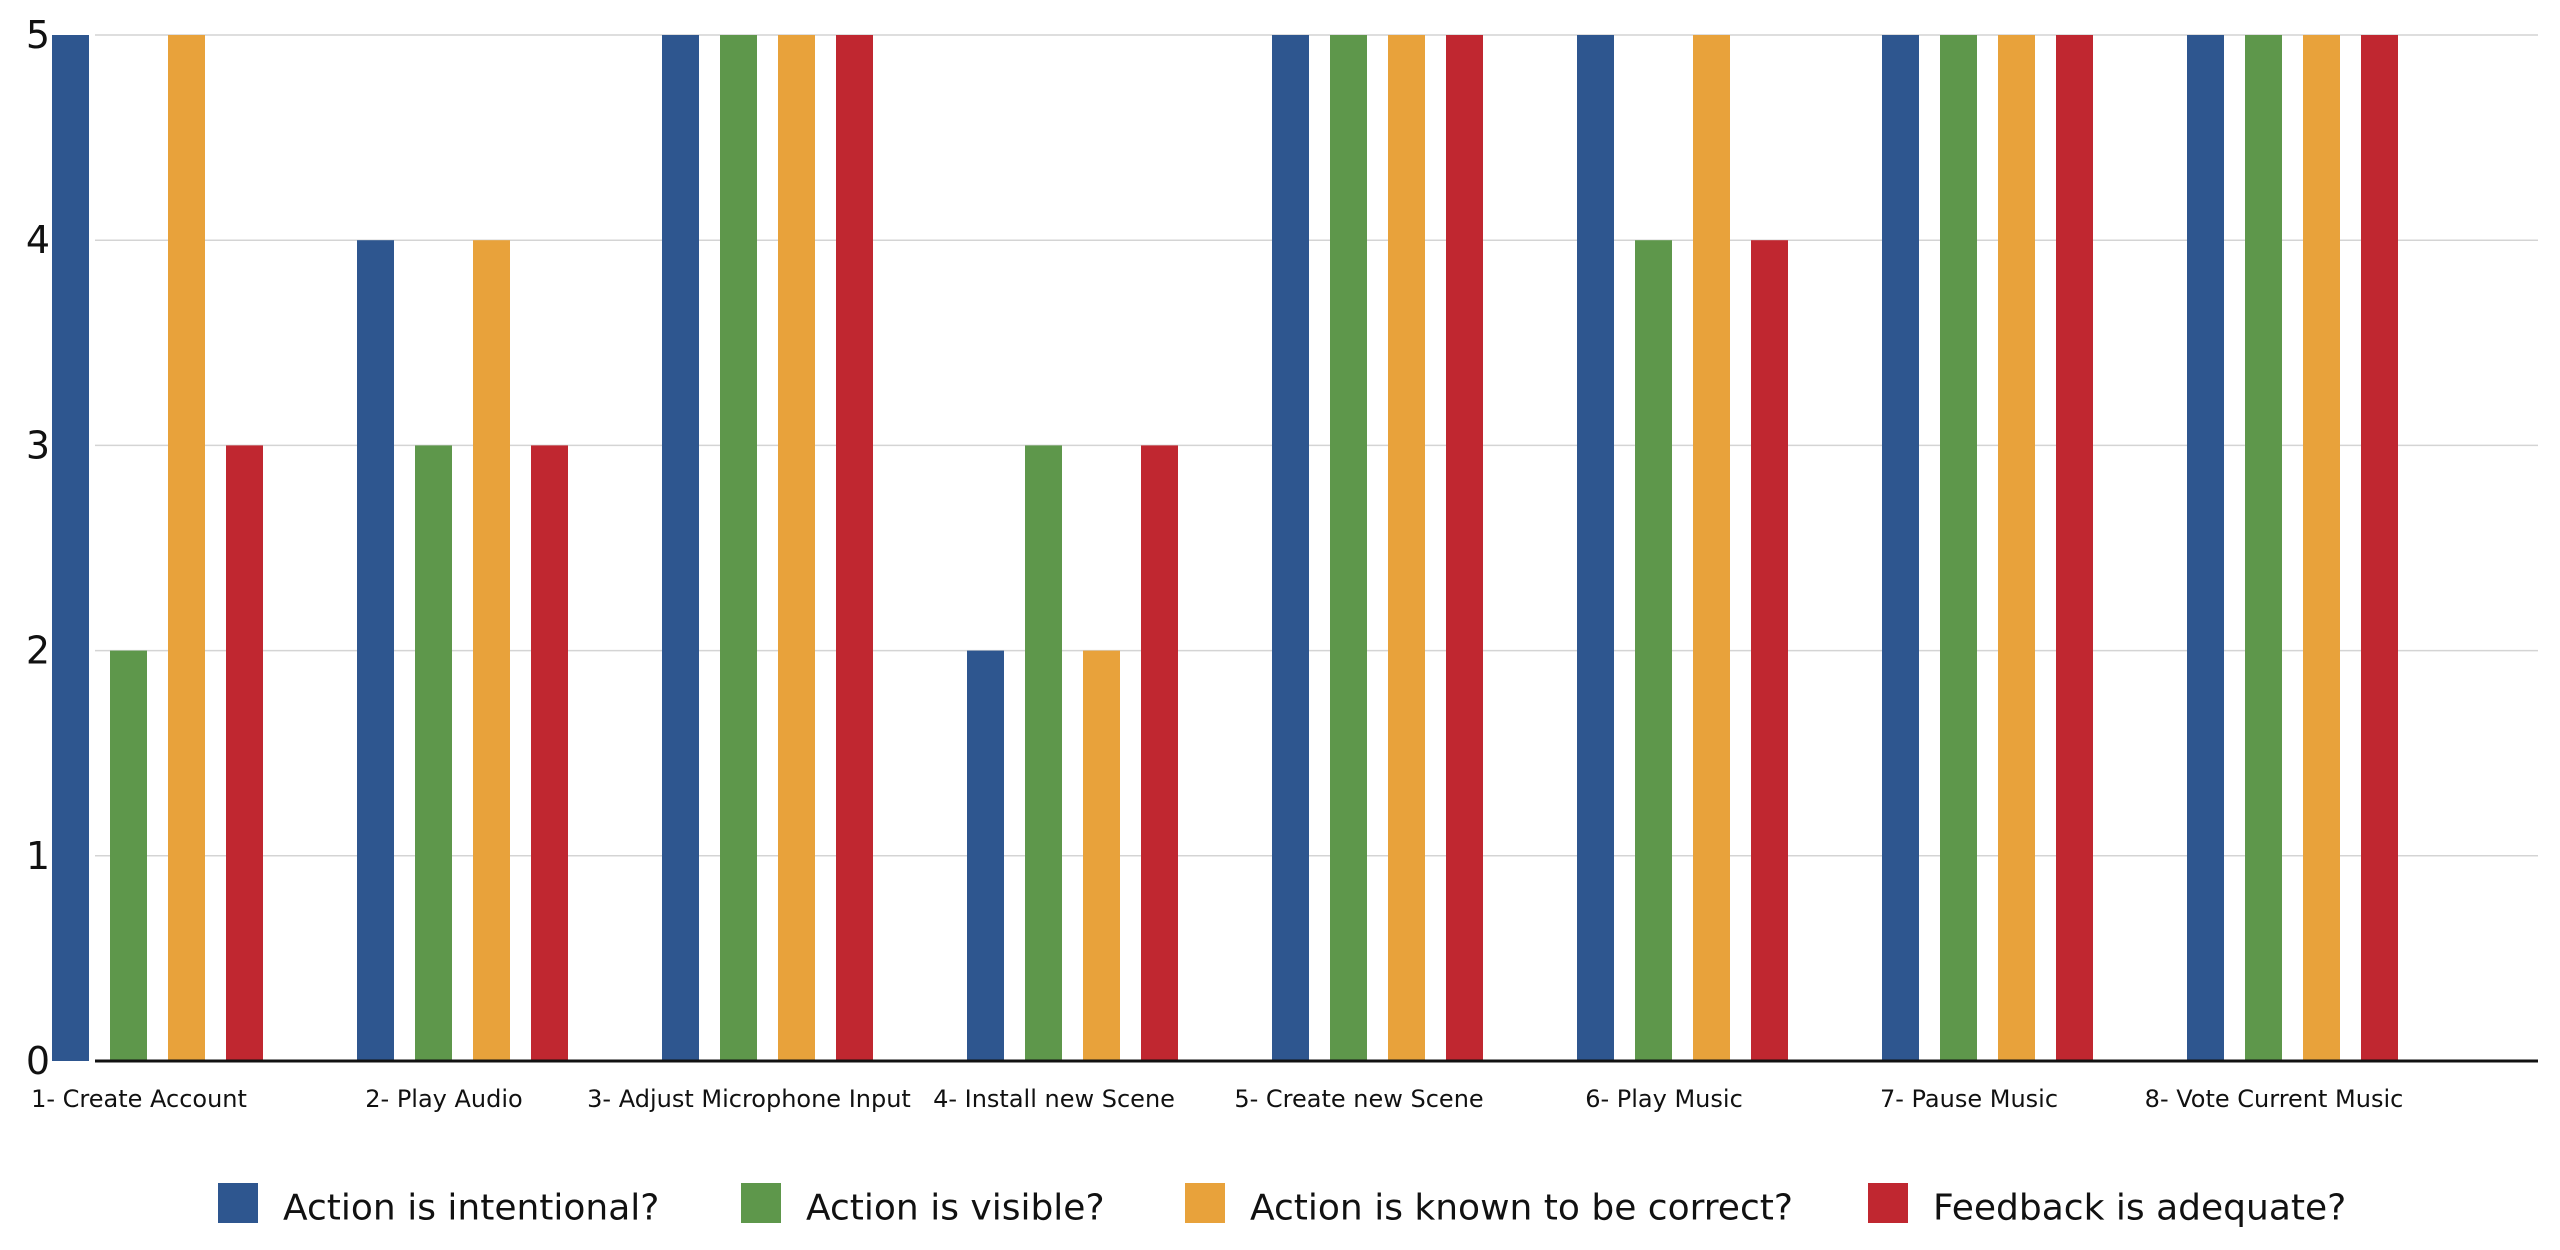 Image resolution: width=2560 pixels, height=1250 pixels. What do you see at coordinates (1664, 1099) in the screenshot?
I see `x-category-label: 6- Play Music` at bounding box center [1664, 1099].